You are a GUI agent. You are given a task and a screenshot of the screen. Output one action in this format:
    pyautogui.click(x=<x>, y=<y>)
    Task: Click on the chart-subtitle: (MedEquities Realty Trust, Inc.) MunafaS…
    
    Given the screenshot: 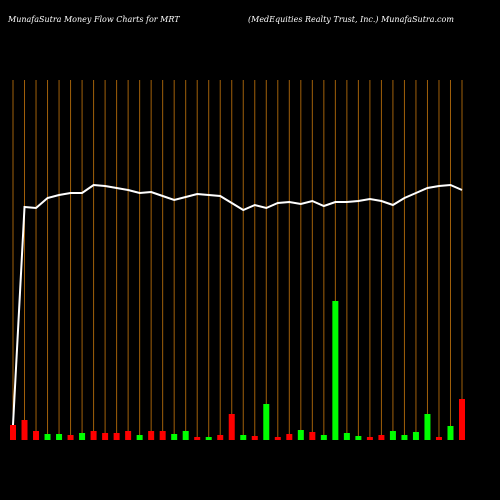 What is the action you would take?
    pyautogui.click(x=351, y=19)
    